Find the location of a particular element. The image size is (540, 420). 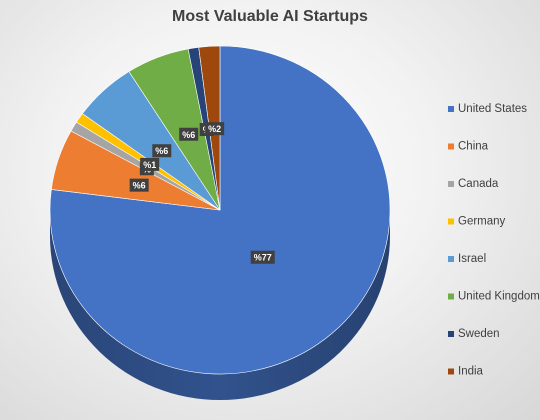

legend-item-israel: Israel is located at coordinates (467, 259).